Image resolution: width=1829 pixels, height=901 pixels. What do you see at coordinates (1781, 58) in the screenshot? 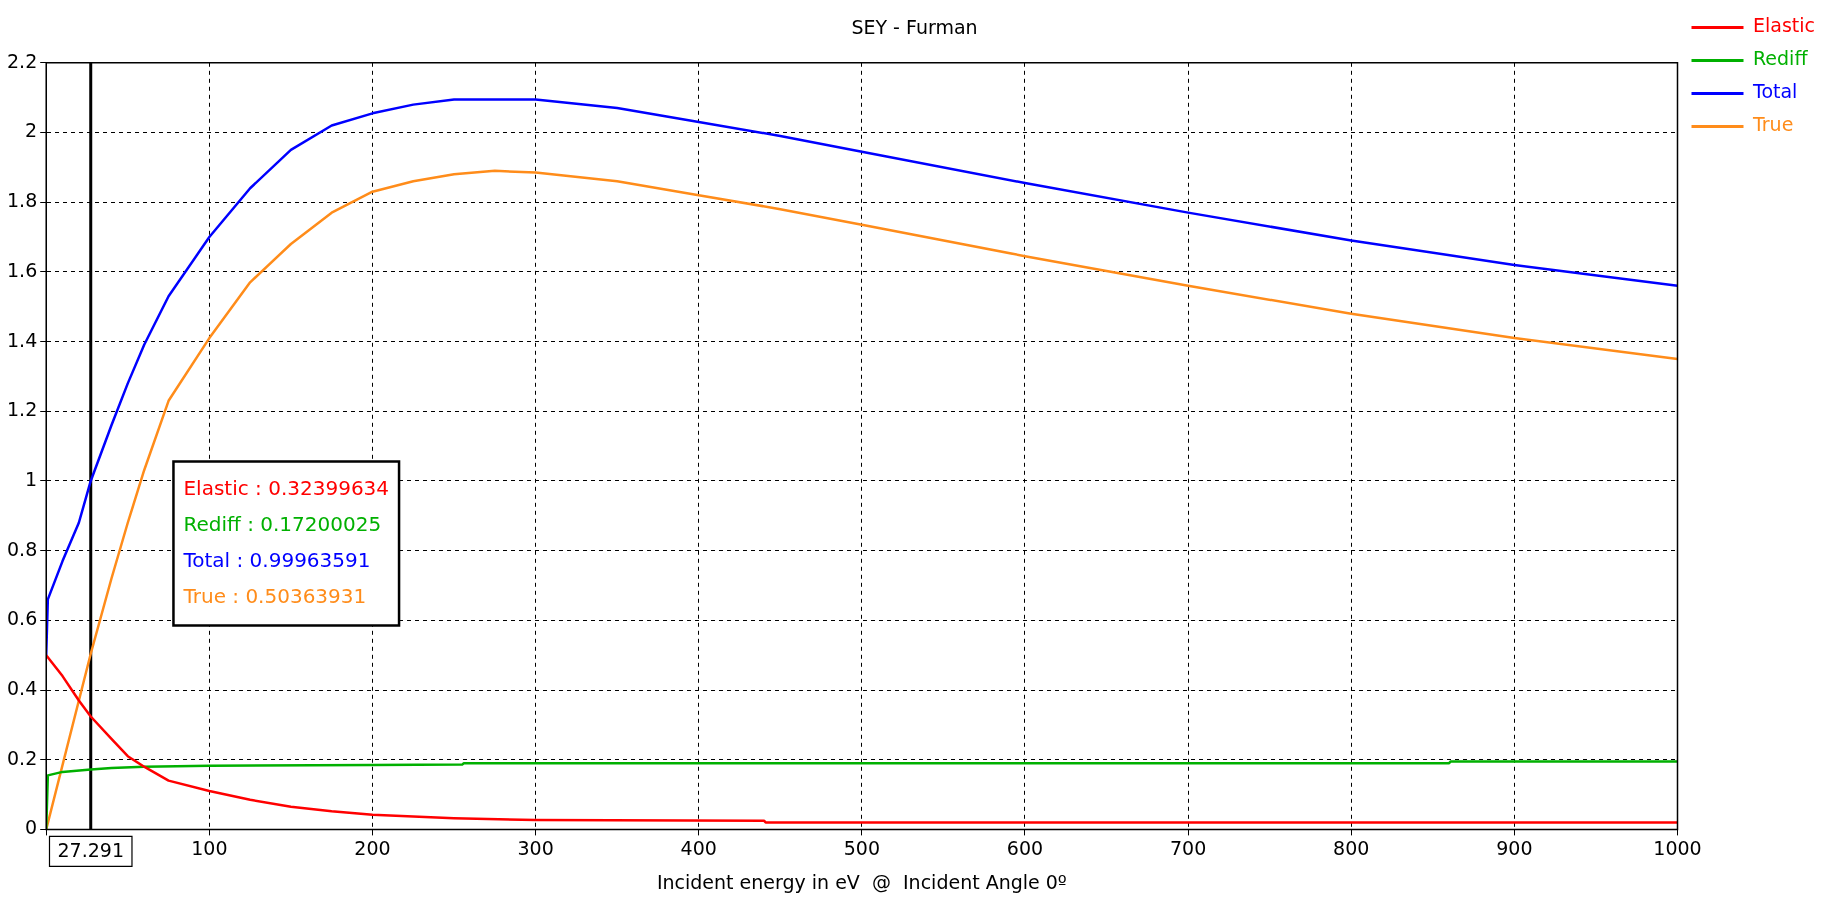
I see `legend-label: Rediff` at bounding box center [1781, 58].